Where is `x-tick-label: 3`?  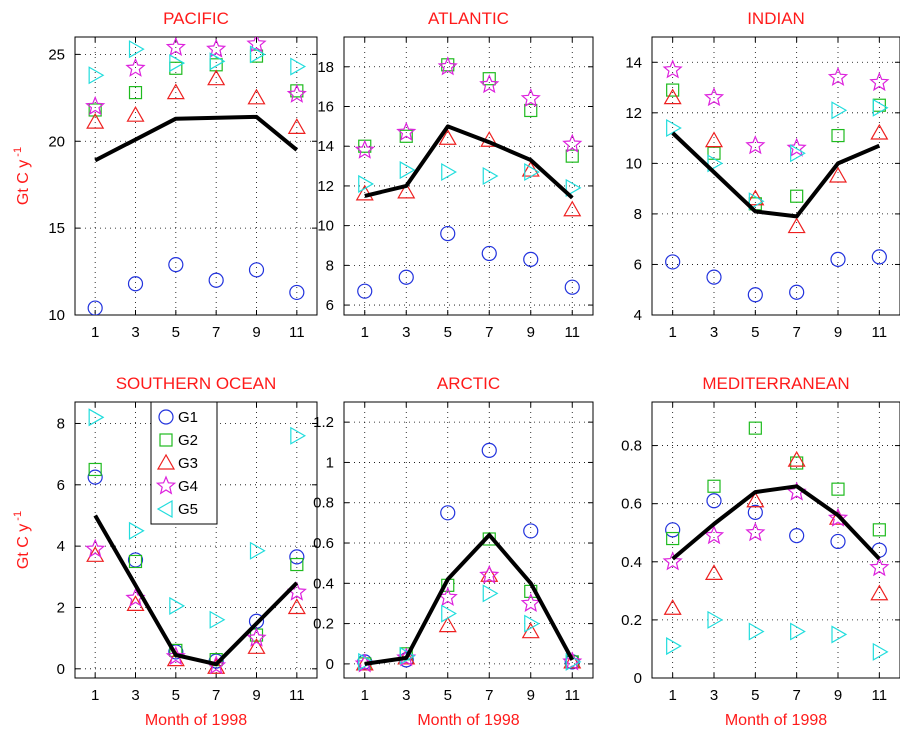 x-tick-label: 3 is located at coordinates (714, 332).